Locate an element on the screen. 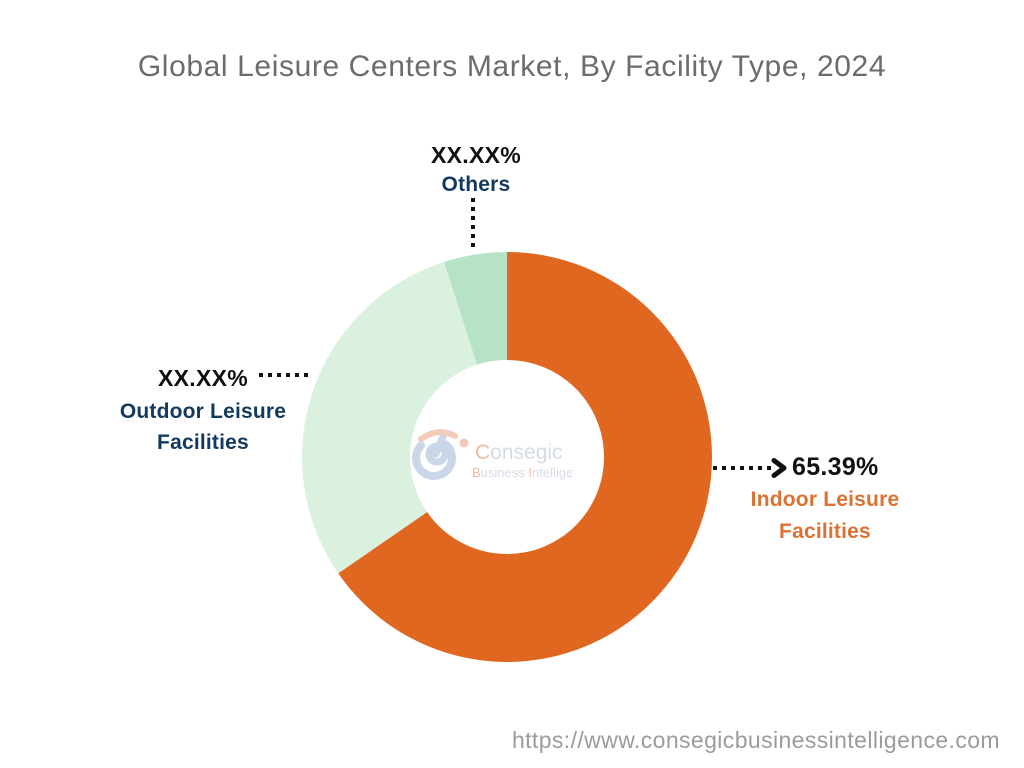 The width and height of the screenshot is (1024, 768). outdoor-label-line2: Facilities is located at coordinates (203, 442).